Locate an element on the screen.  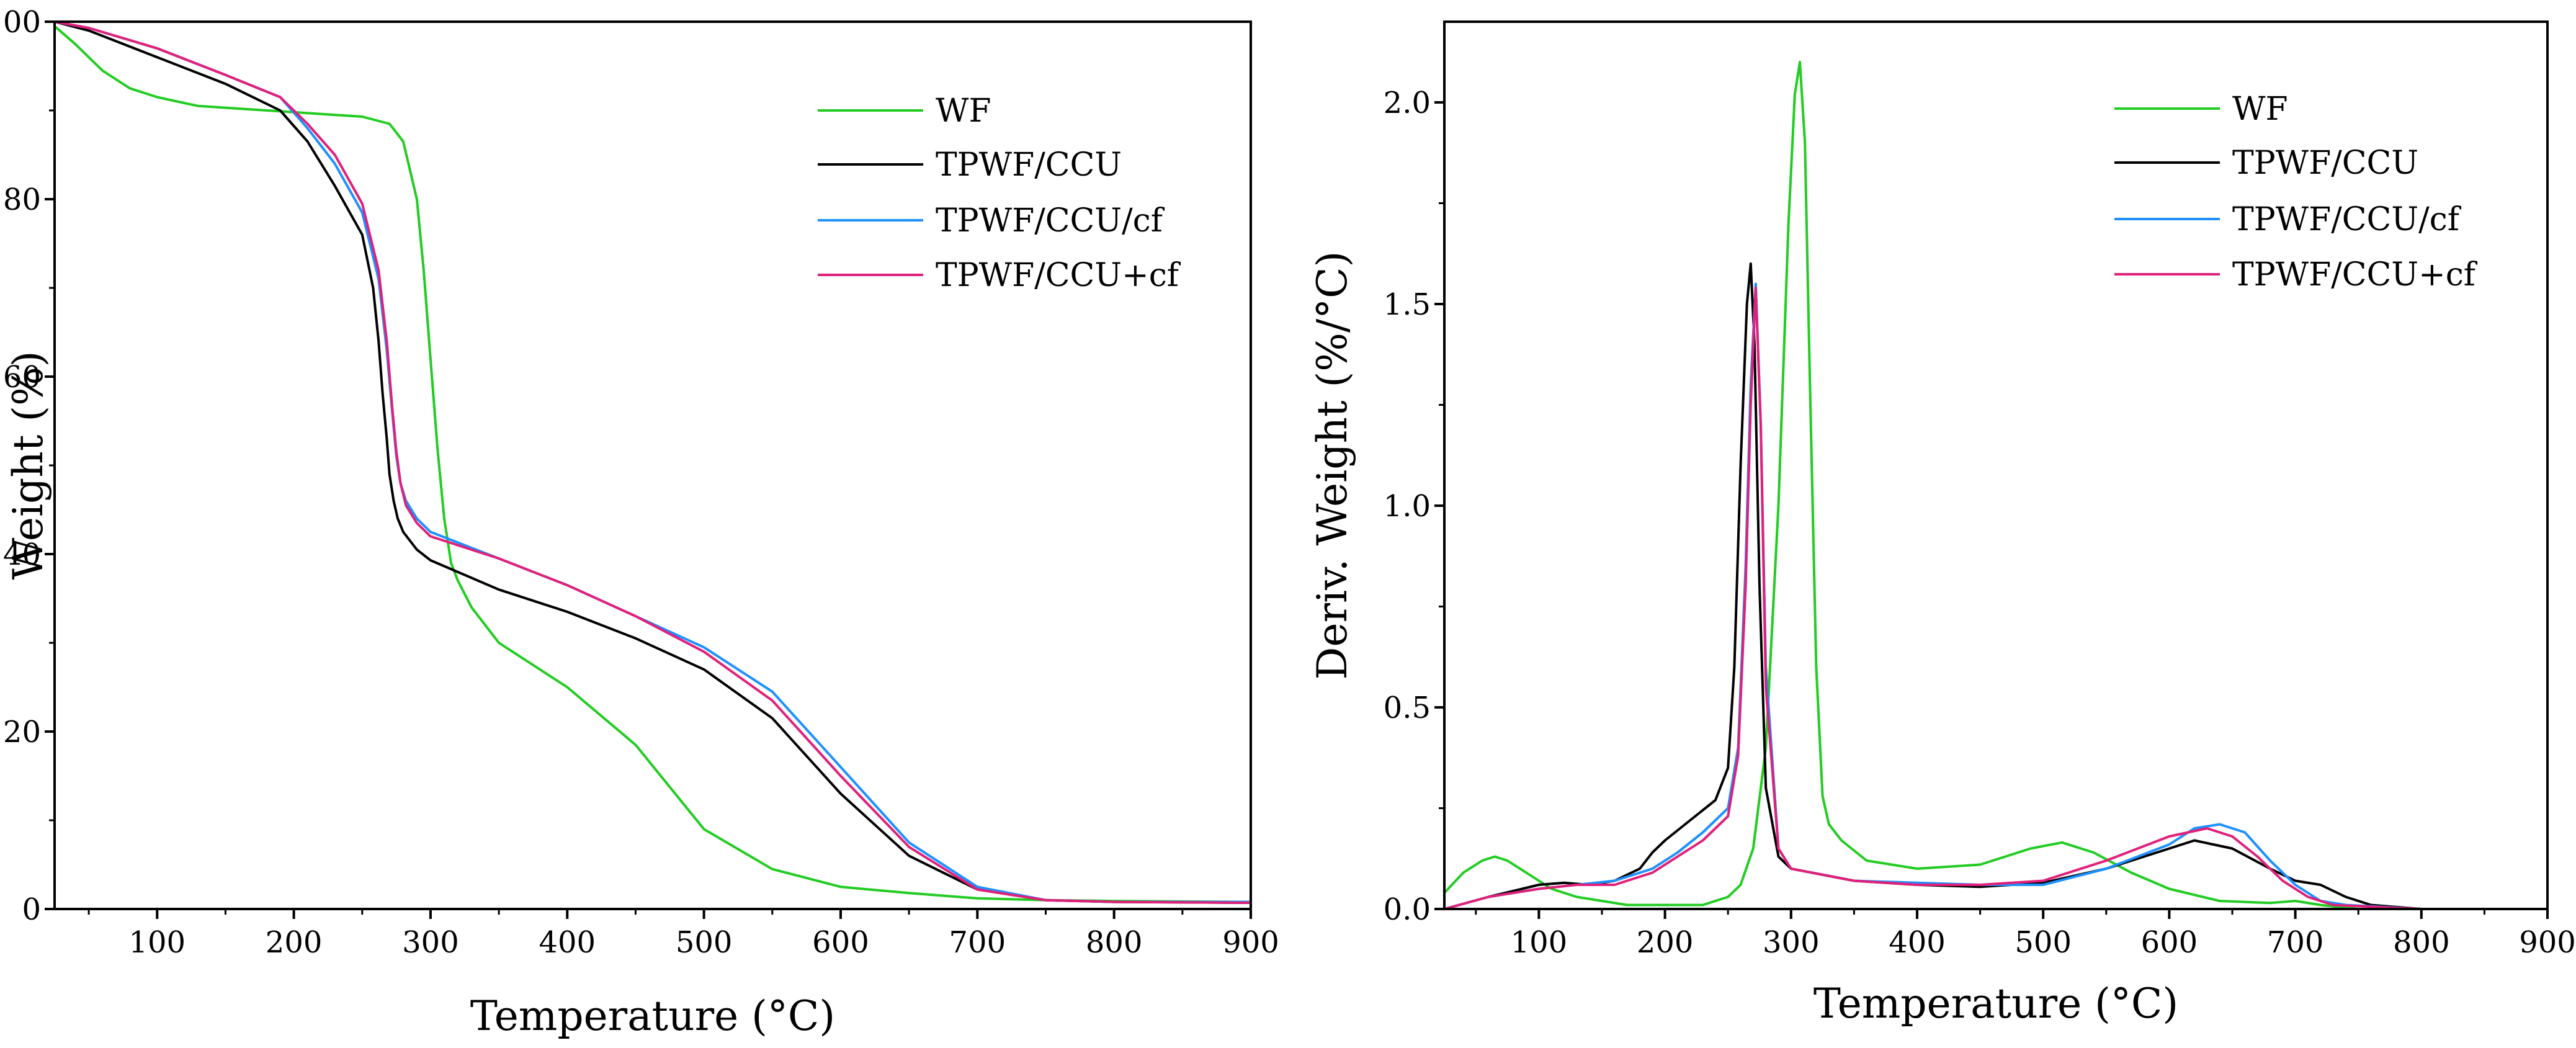
dtg-y-tick-label: 0.5 is located at coordinates (1407, 708).